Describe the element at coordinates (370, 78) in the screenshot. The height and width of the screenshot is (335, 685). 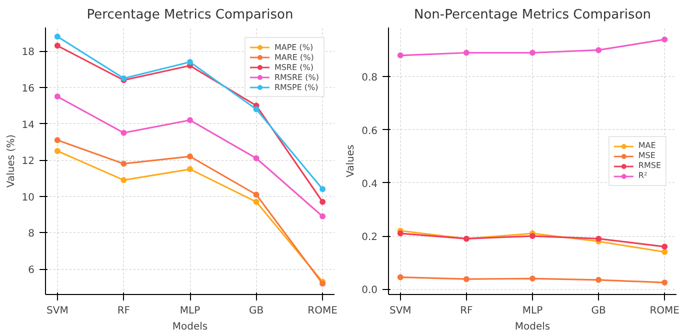
I see `y-tick-label: 0.8` at that location.